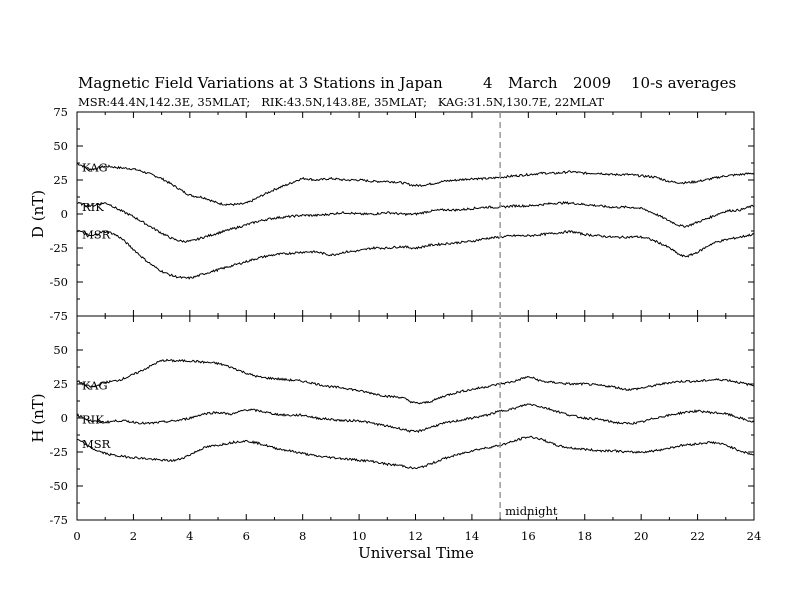 The image size is (792, 612). What do you see at coordinates (697, 536) in the screenshot?
I see `x-tick-label: 22` at bounding box center [697, 536].